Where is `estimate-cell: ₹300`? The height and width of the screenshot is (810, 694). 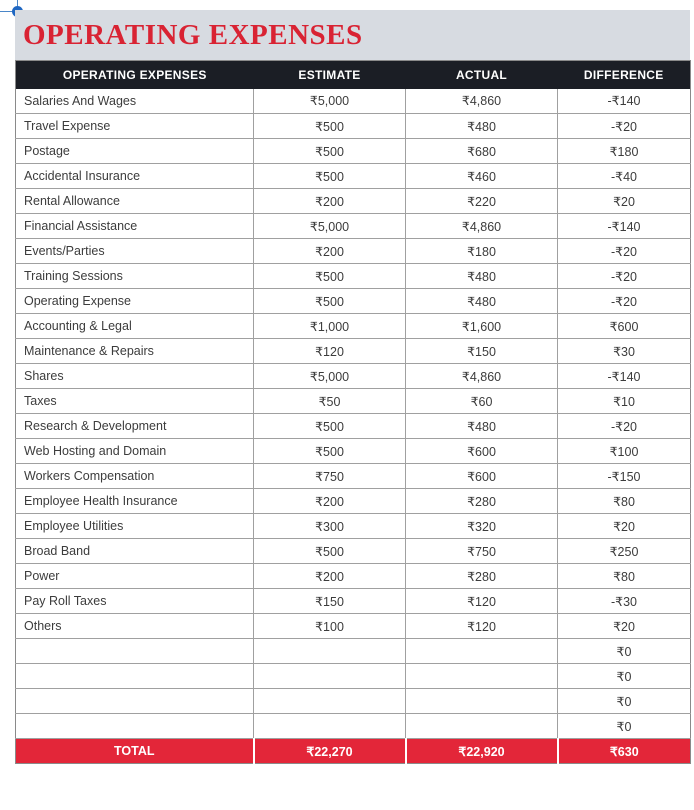 estimate-cell: ₹300 is located at coordinates (329, 526).